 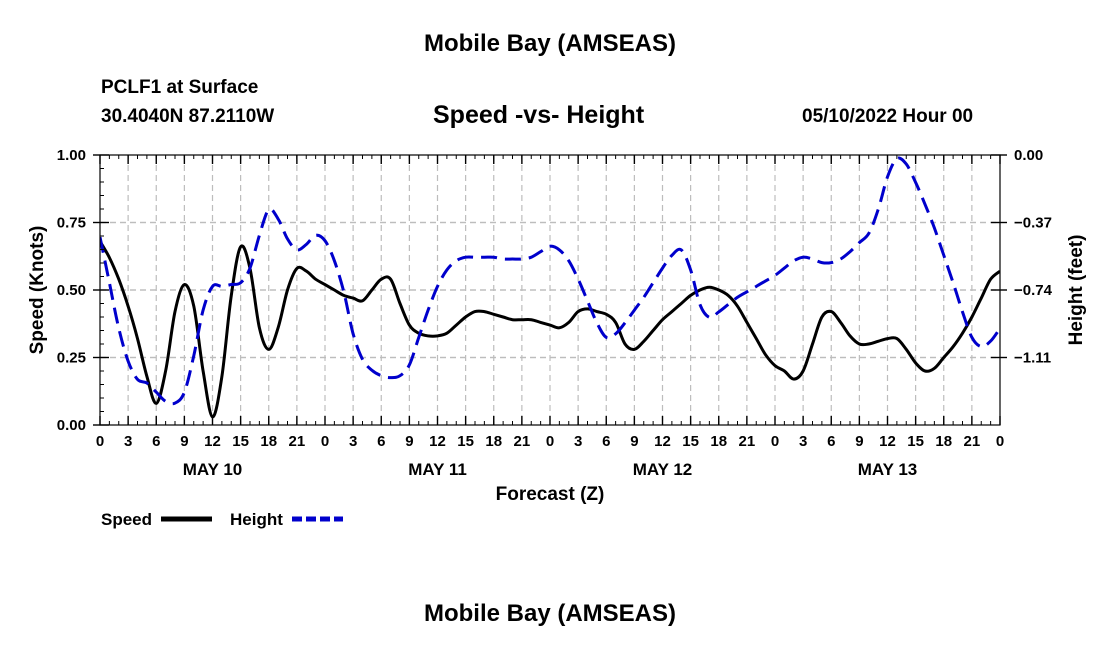 I want to click on y-axis-label: Speed (Knots), so click(x=37, y=290).